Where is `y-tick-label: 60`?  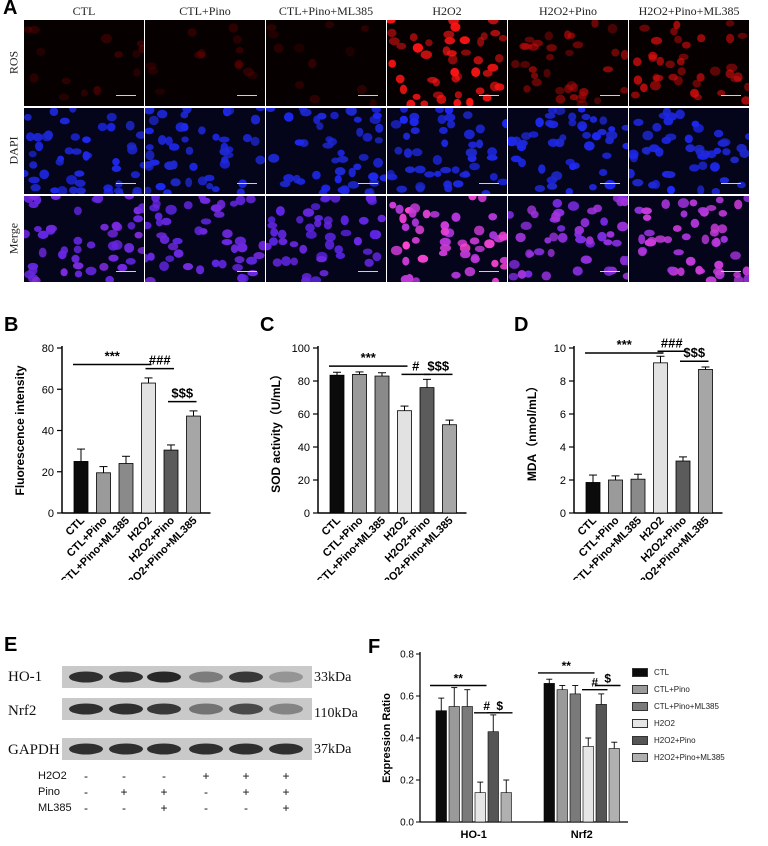
y-tick-label: 60 is located at coordinates (48, 390).